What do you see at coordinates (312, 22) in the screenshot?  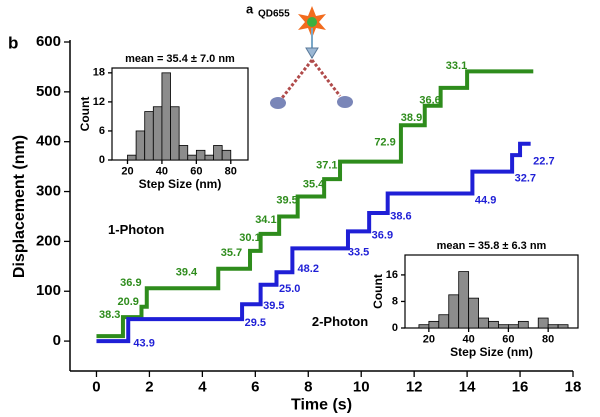 I see `quantum-dot` at bounding box center [312, 22].